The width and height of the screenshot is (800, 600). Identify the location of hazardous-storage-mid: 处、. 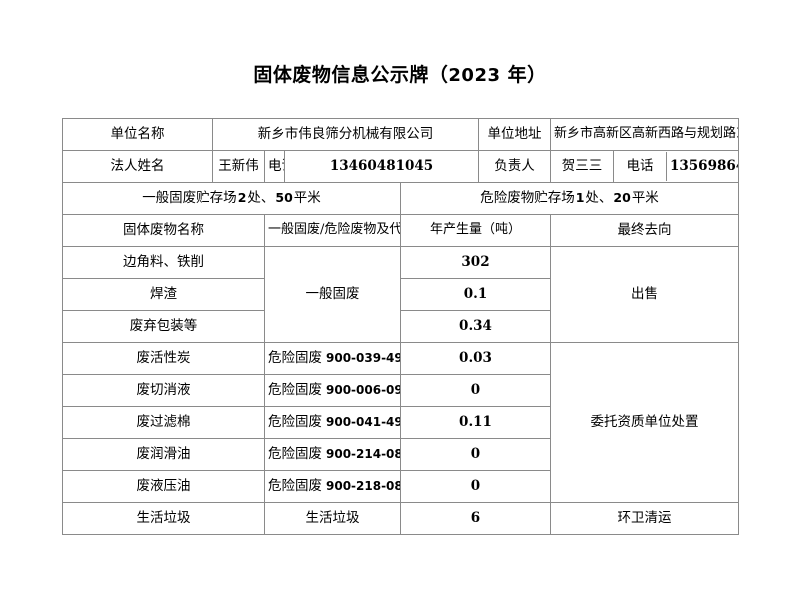
(599, 197).